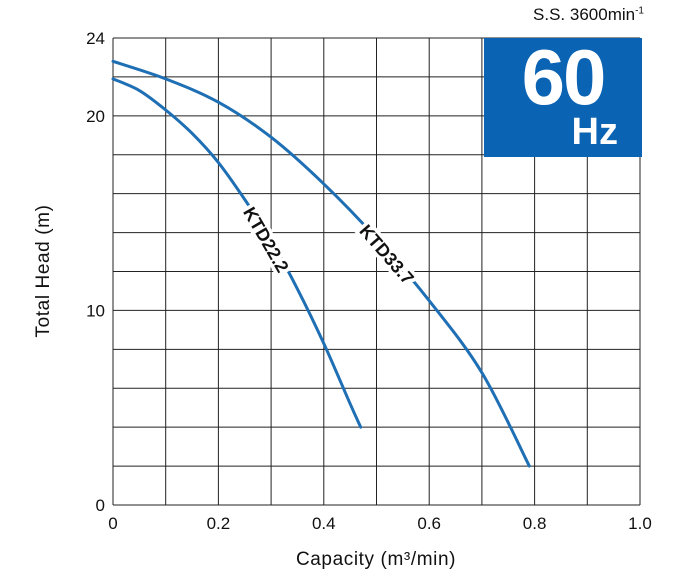  I want to click on y-tick-label: 10, so click(95, 310).